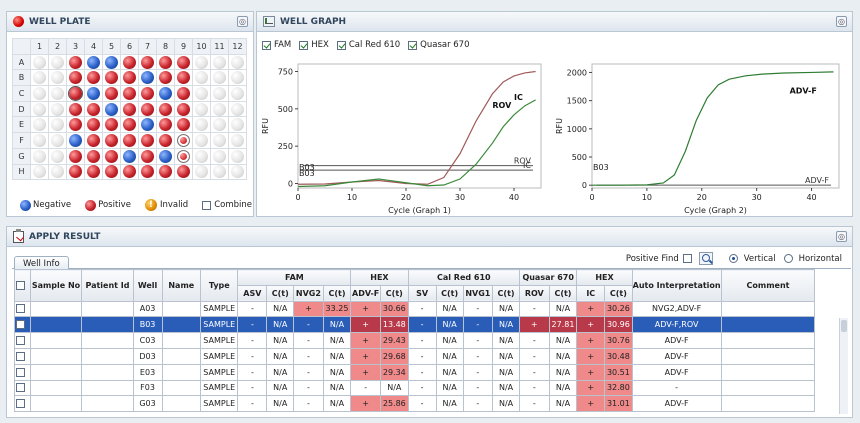 The height and width of the screenshot is (423, 860). What do you see at coordinates (843, 366) in the screenshot?
I see `vertical-scrollbar` at bounding box center [843, 366].